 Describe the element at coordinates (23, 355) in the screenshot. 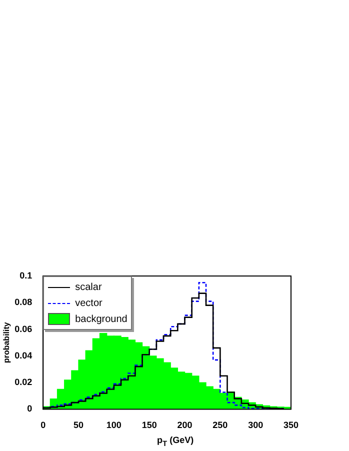

I see `y-tick-label: 0.04` at that location.